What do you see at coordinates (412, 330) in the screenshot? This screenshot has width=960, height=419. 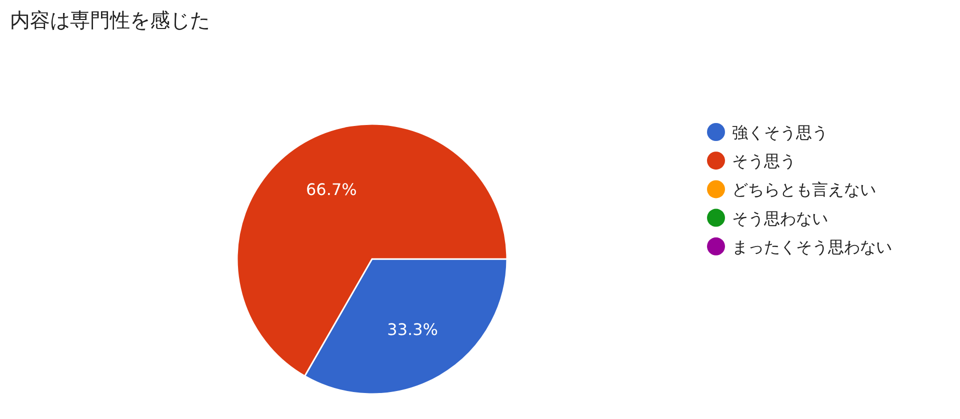 I see `data-label: 33.3%` at bounding box center [412, 330].